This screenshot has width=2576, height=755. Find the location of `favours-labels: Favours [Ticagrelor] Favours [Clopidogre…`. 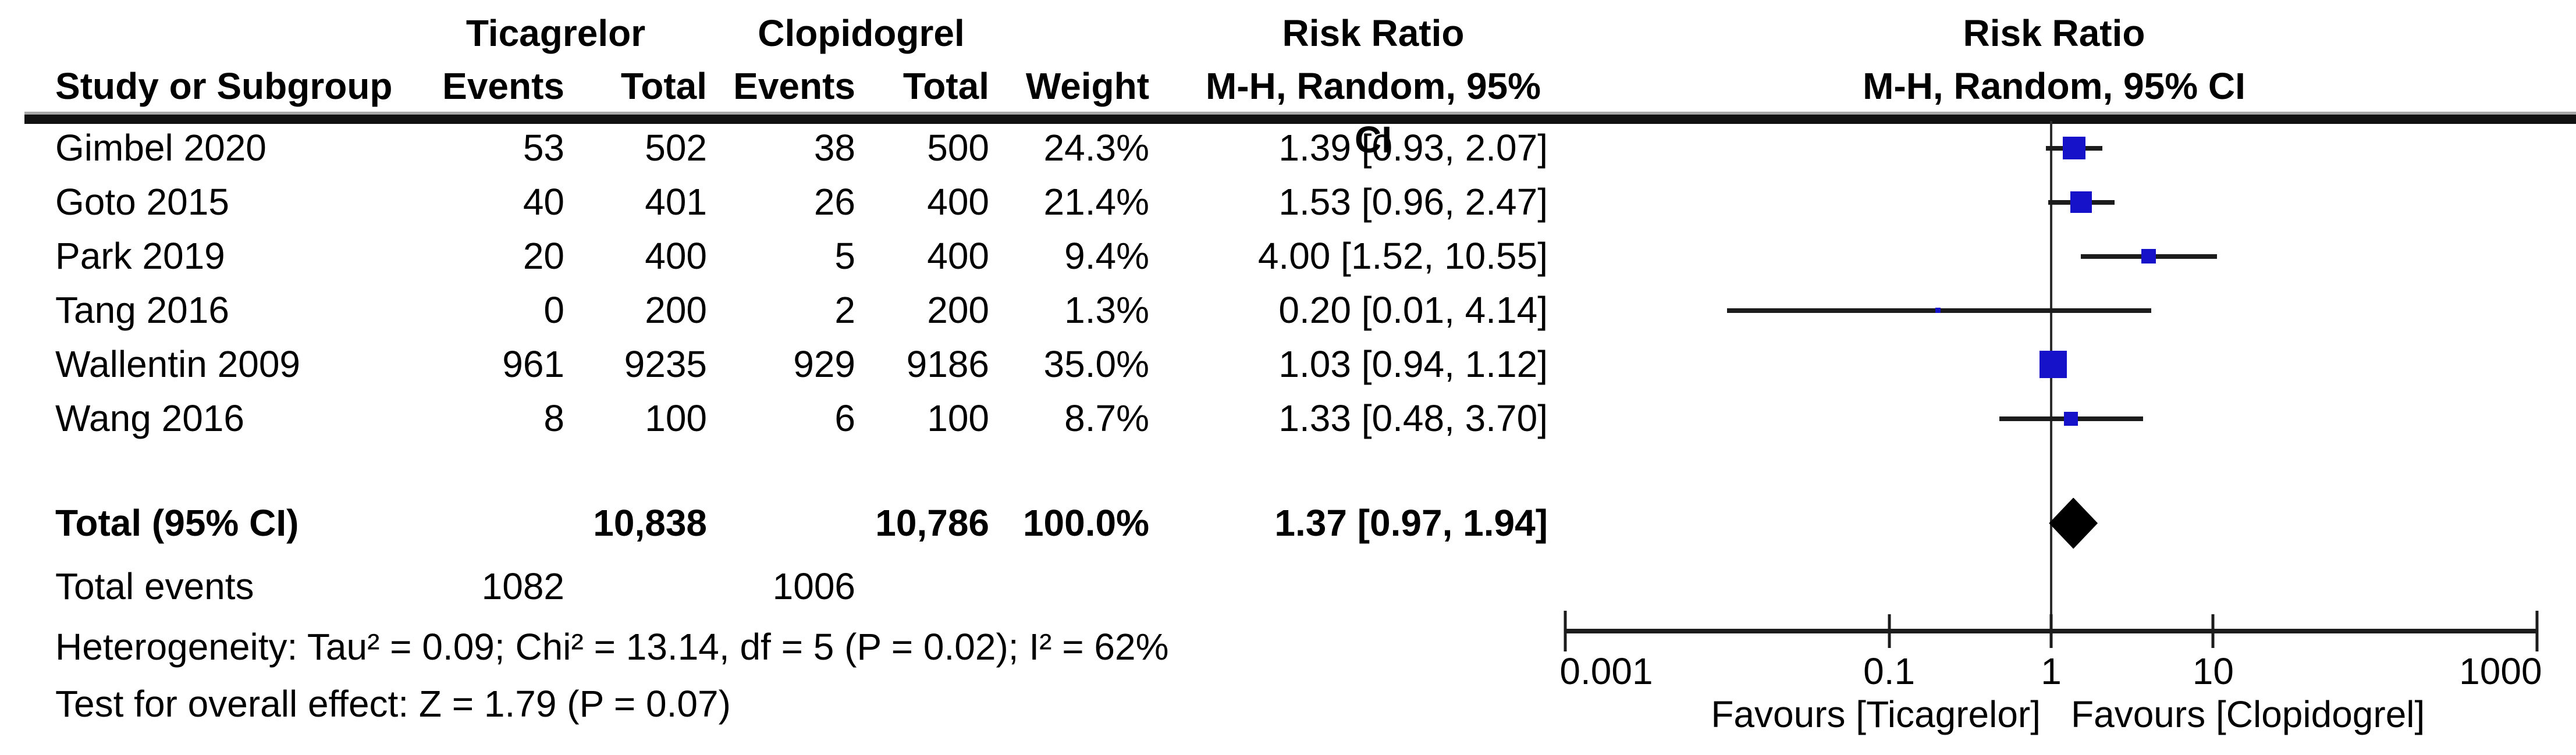

favours-labels: Favours [Ticagrelor] Favours [Clopidogre… is located at coordinates (2051, 714).